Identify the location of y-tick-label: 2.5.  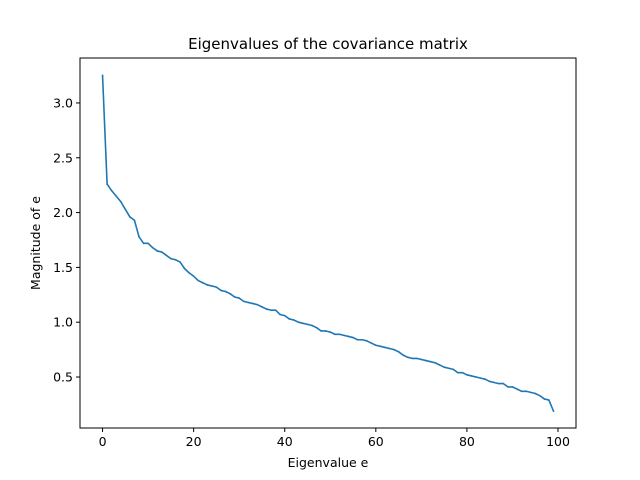
(63, 157).